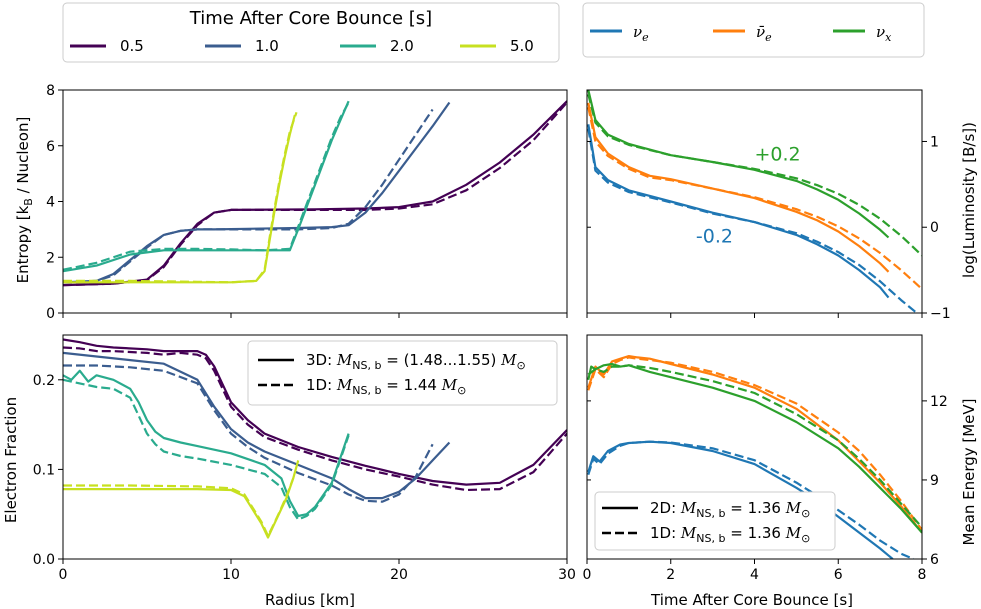 This screenshot has width=981, height=609. I want to click on energy-legend-label-1: 1D: MNS, b = 1.36 M⊙, so click(730, 534).